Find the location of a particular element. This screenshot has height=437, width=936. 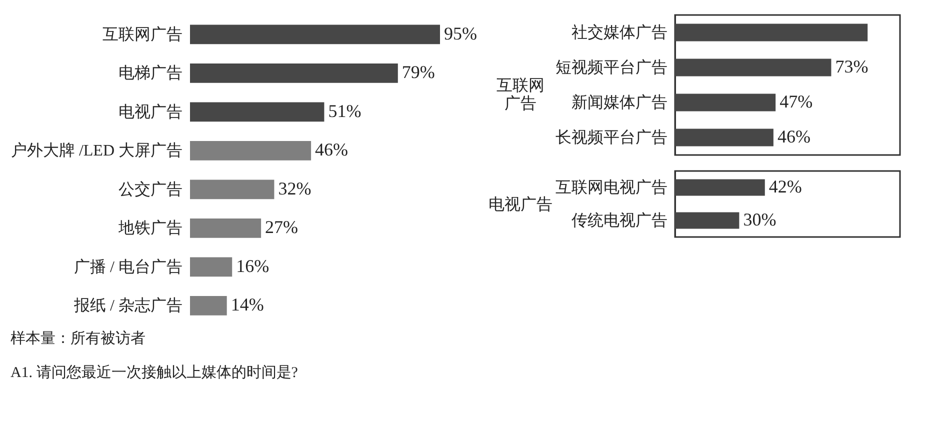

y-tick-label: 地铁广告 is located at coordinates (150, 228).